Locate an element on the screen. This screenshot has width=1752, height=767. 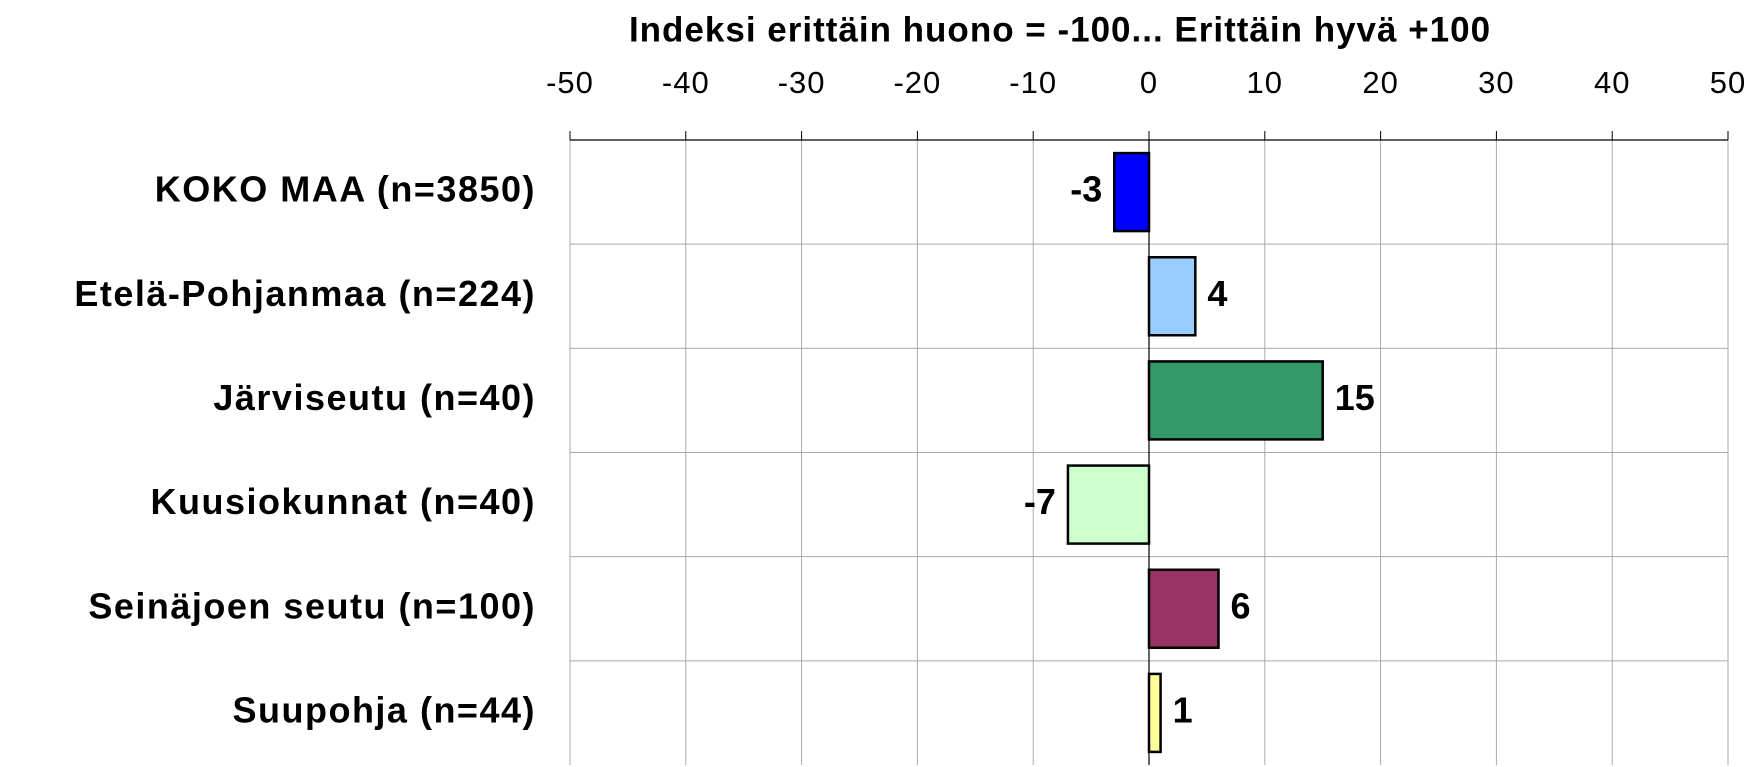
y-tick-label: Kuusiokunnat (n=40) is located at coordinates (343, 501).